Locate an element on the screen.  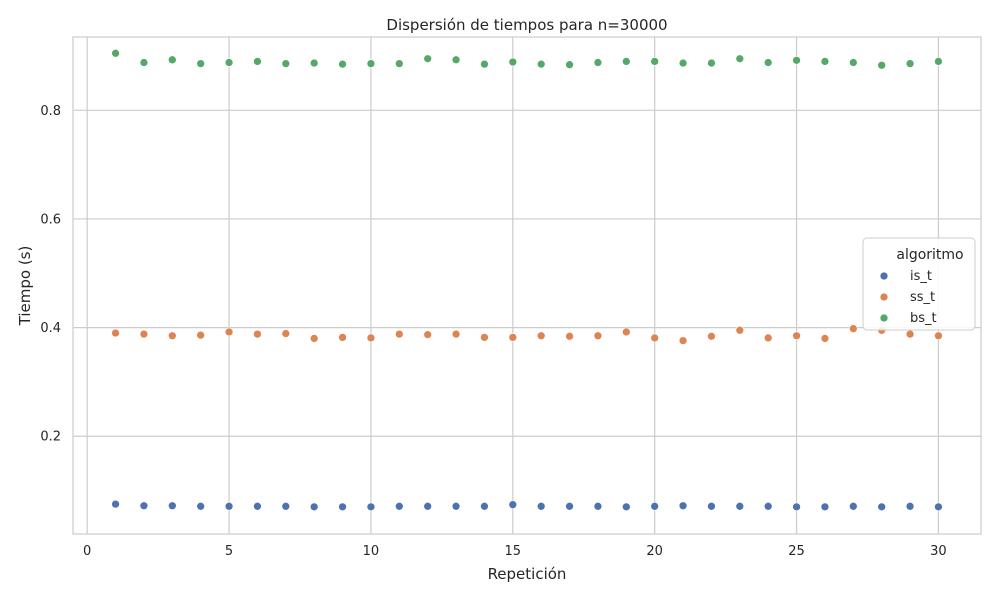
x-tick-label: 0 is located at coordinates (87, 551).